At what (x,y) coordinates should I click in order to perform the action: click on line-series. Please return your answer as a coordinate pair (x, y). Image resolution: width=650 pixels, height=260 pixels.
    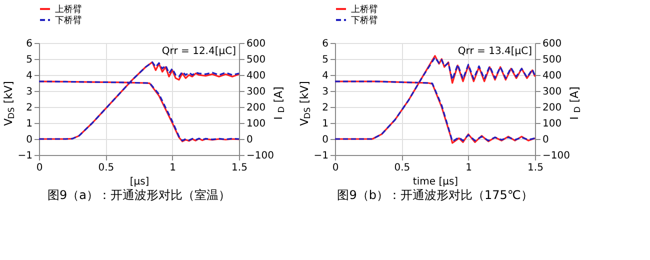
    Looking at the image, I should click on (139, 100).